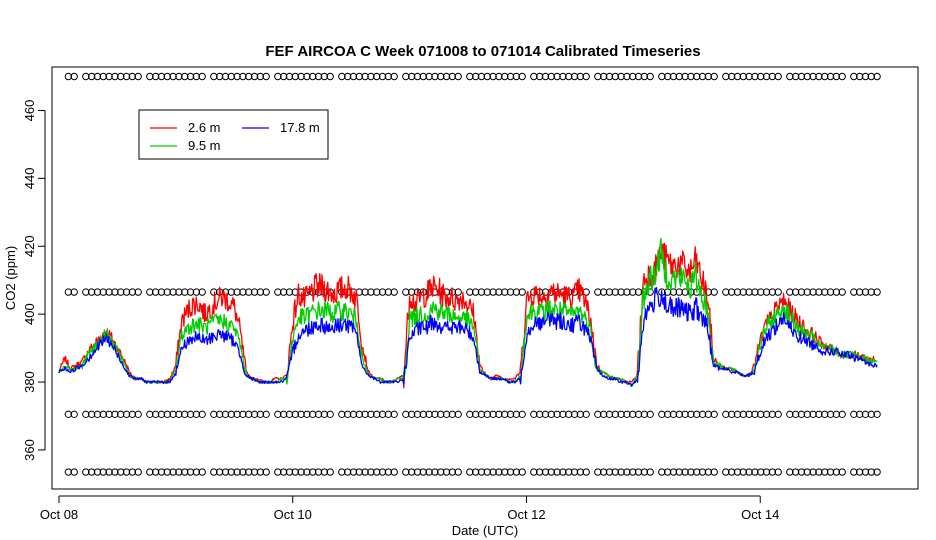 Image resolution: width=936 pixels, height=540 pixels. Describe the element at coordinates (526, 514) in the screenshot. I see `x-tick-label: Oct 12` at that location.